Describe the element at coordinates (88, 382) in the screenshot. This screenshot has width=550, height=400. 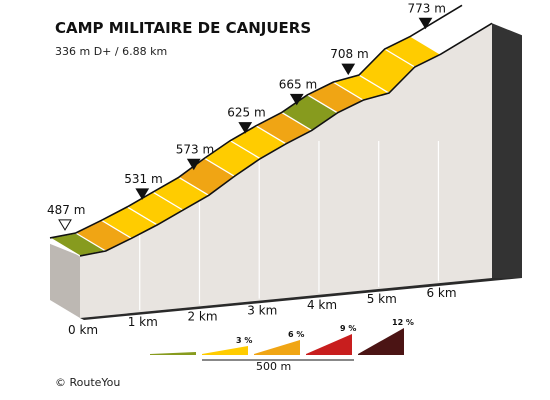
I see `routeyou-credit: © RouteYou` at that location.